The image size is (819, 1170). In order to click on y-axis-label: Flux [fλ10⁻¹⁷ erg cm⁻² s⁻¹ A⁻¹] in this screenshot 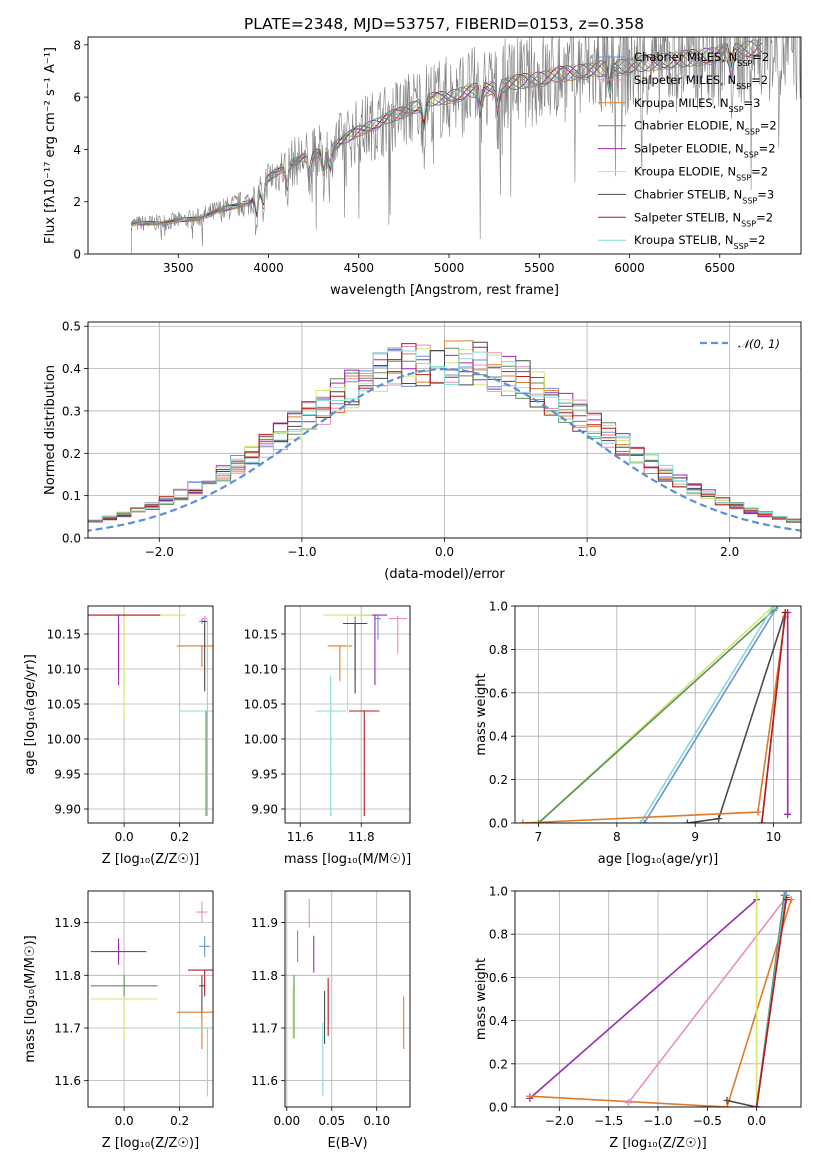, I will do `click(50, 145)`.